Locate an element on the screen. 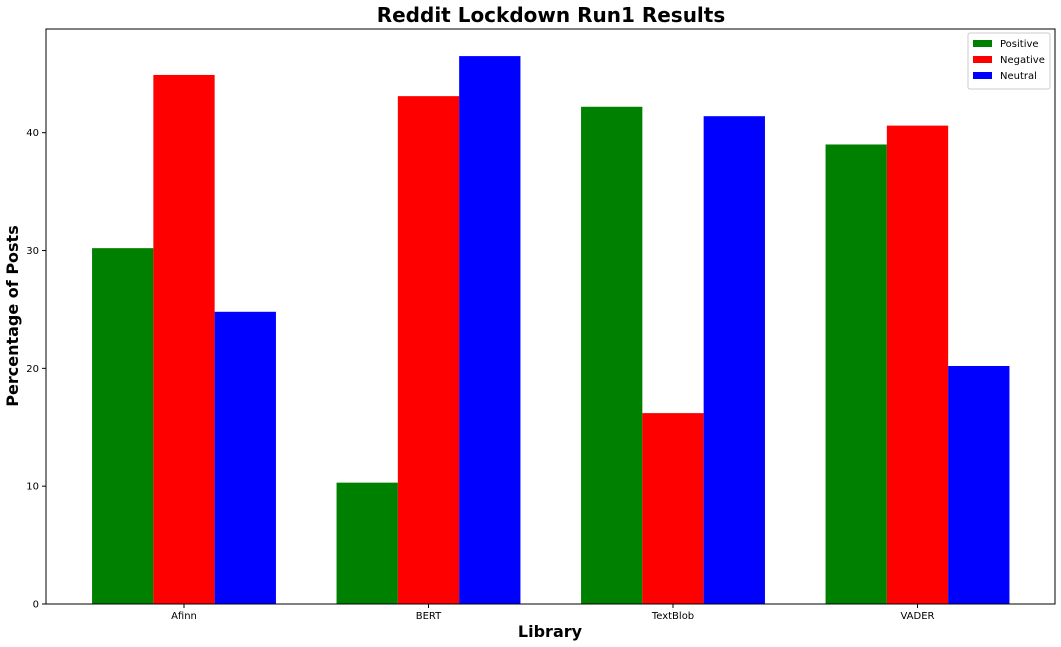 This screenshot has height=647, width=1061. x-tick-label: BERT is located at coordinates (429, 616).